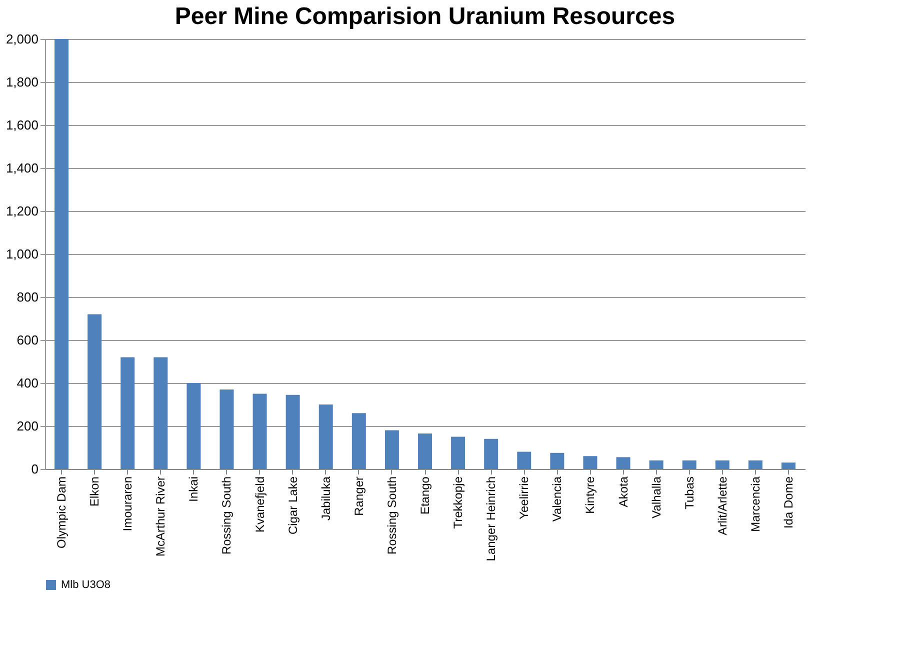 The image size is (916, 647). What do you see at coordinates (458, 502) in the screenshot?
I see `x-tick-label: Trekkopje` at bounding box center [458, 502].